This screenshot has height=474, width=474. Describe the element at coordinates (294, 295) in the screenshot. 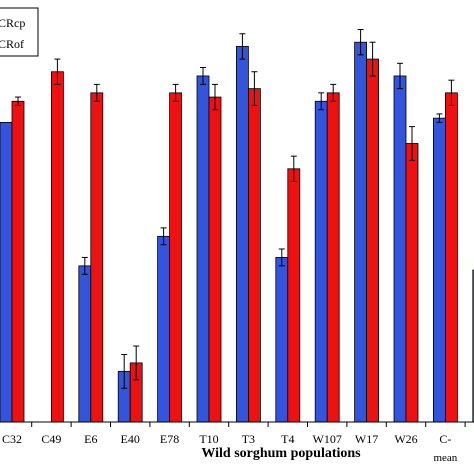

I see `bar-crof-t4` at that location.